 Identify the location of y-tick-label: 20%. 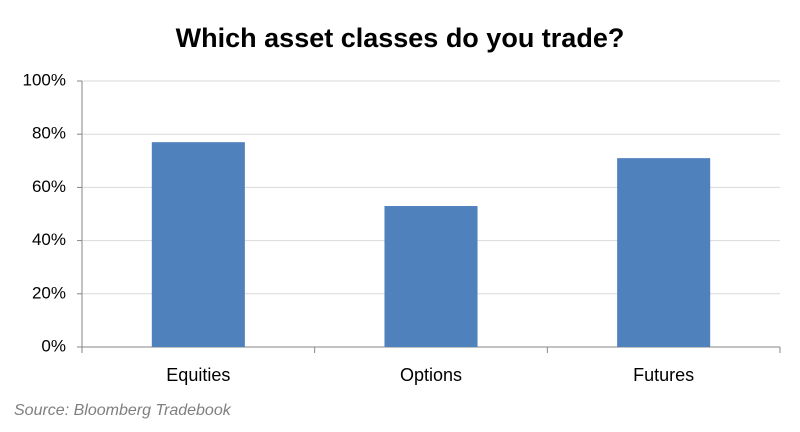
(49, 292).